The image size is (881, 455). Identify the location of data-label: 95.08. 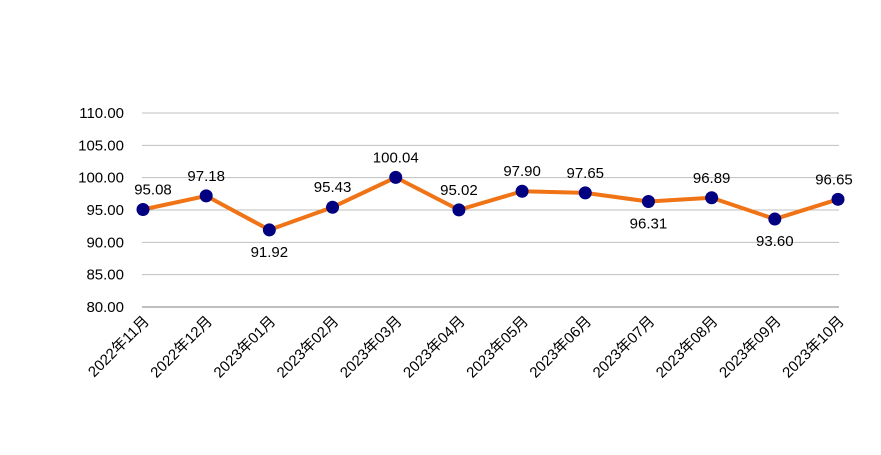
(153, 189).